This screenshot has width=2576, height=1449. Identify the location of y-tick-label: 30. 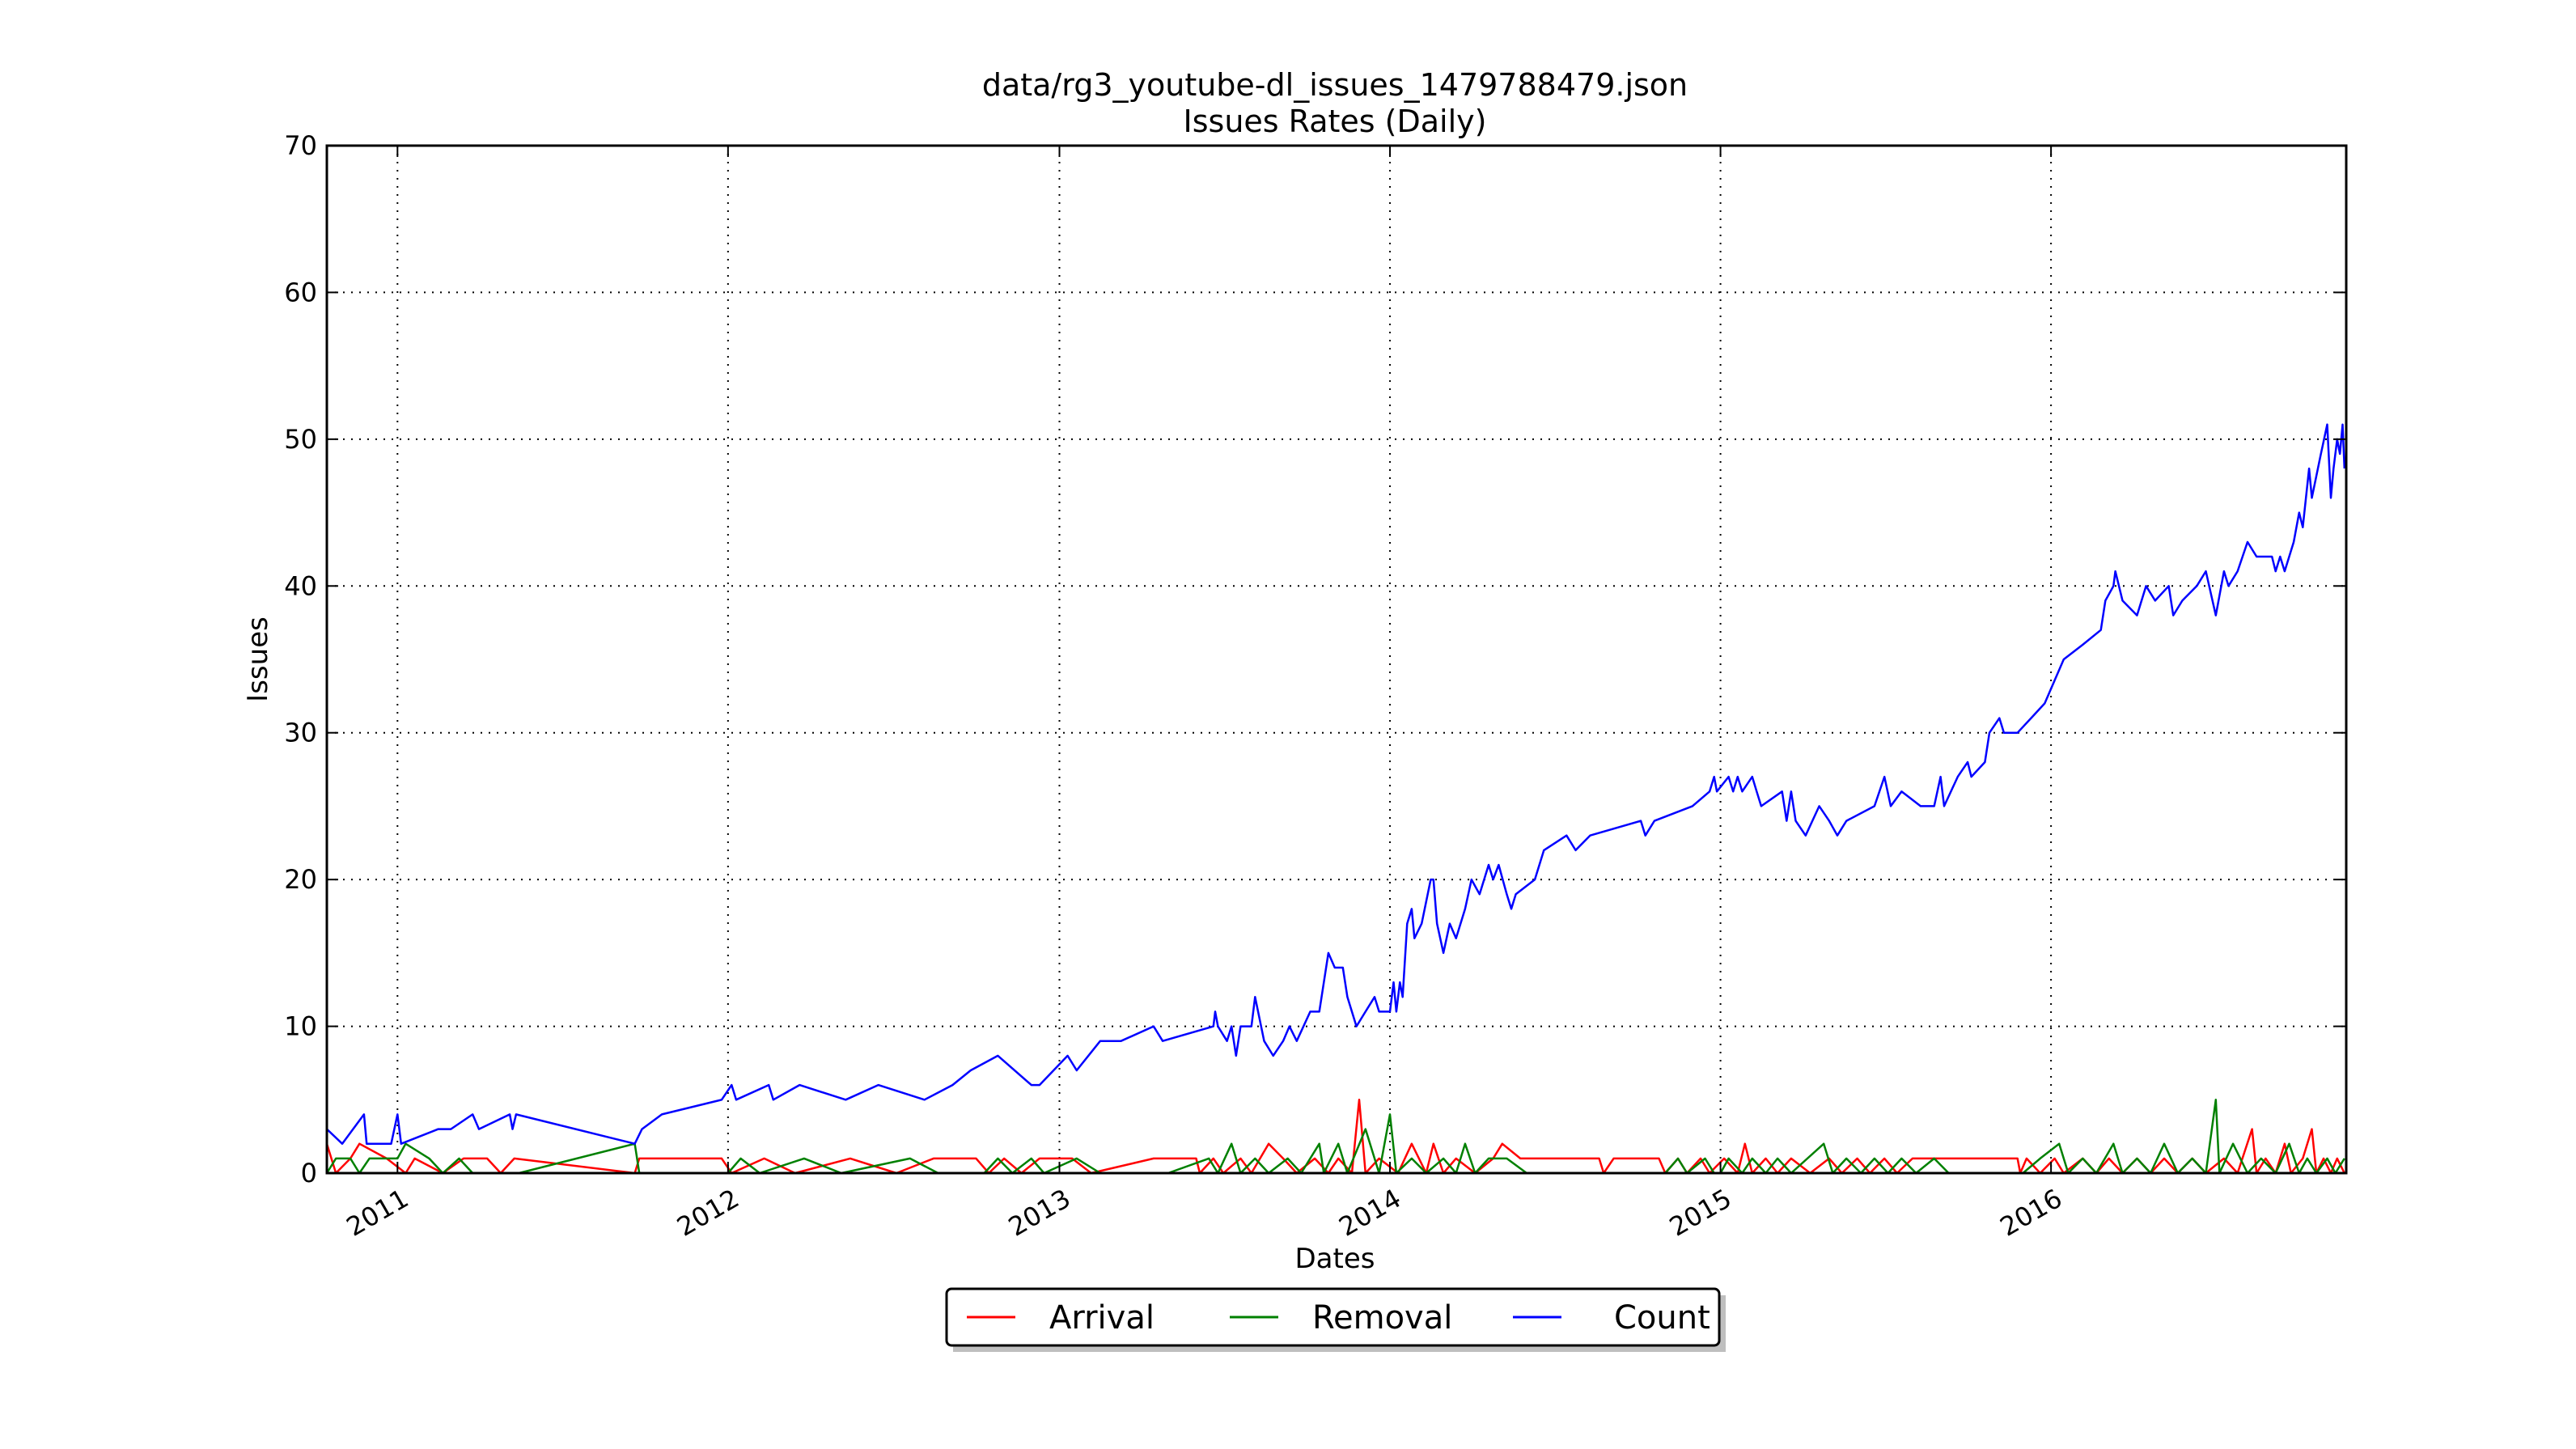
(300, 733).